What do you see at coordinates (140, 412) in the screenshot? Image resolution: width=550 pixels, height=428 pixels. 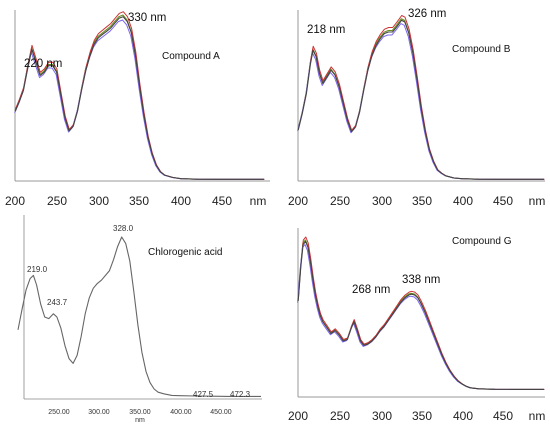 I see `x-tick-label: 350.00` at bounding box center [140, 412].